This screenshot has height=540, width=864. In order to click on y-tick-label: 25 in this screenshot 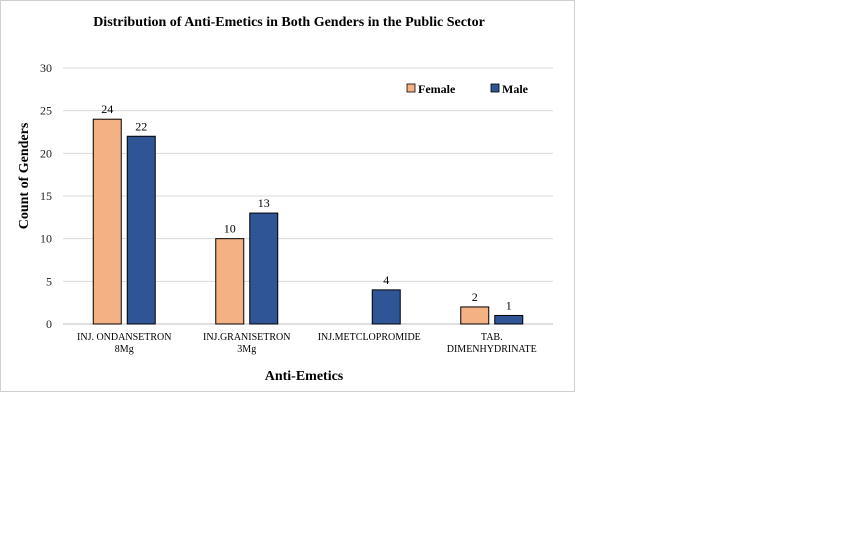, I will do `click(46, 111)`.